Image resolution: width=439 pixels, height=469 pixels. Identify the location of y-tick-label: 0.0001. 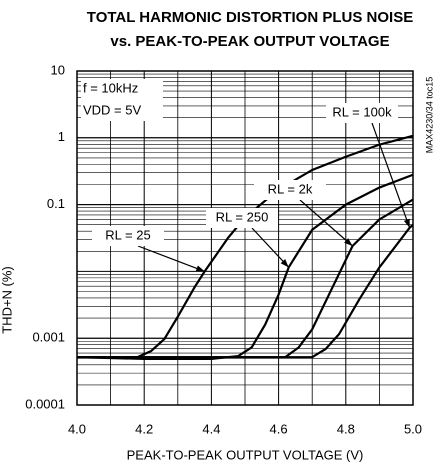
(45, 403).